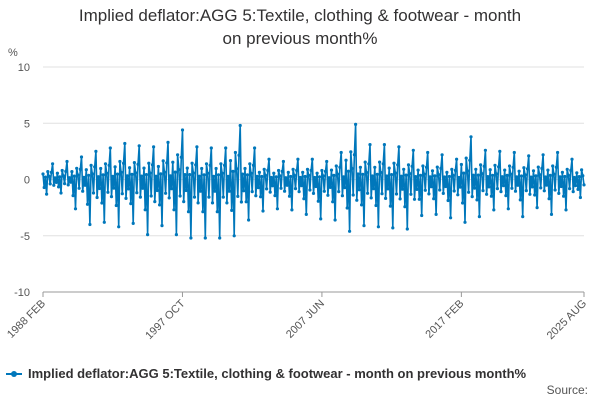 The height and width of the screenshot is (400, 600). What do you see at coordinates (313, 294) in the screenshot?
I see `axes` at bounding box center [313, 294].